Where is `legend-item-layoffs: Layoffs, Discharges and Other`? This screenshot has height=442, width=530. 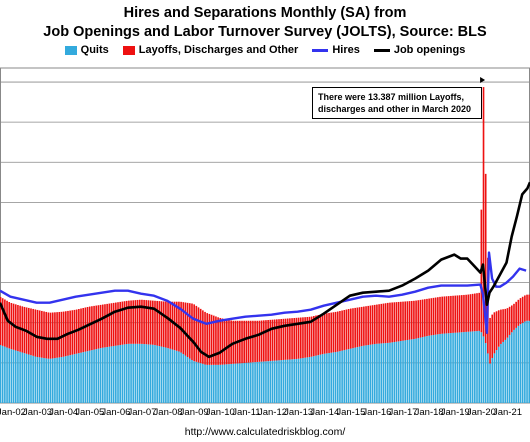 legend-item-layoffs: Layoffs, Discharges and Other is located at coordinates (210, 50).